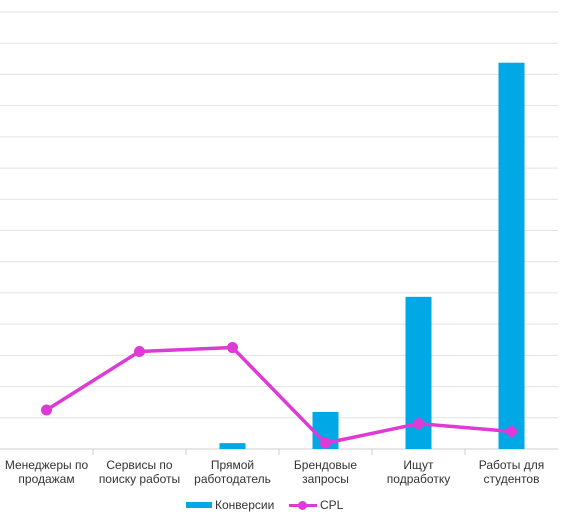 The height and width of the screenshot is (519, 569). I want to click on category-label: Прямой работодатель, so click(232, 472).